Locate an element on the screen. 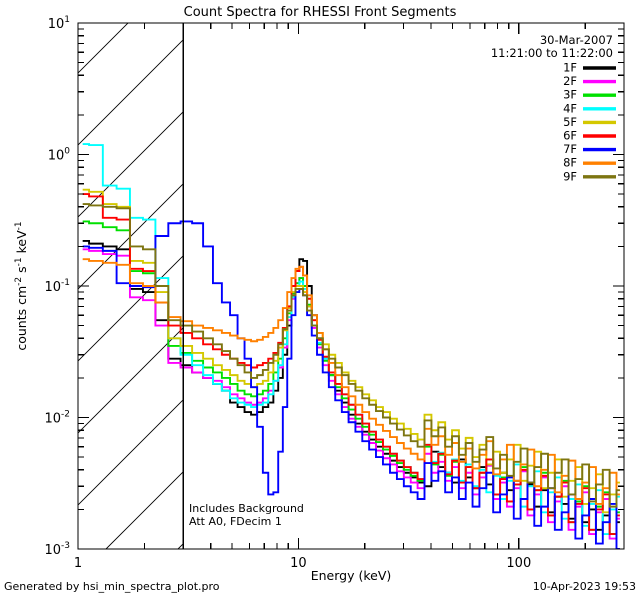 The image size is (640, 600). x-tick-label-10: 10 is located at coordinates (298, 563).